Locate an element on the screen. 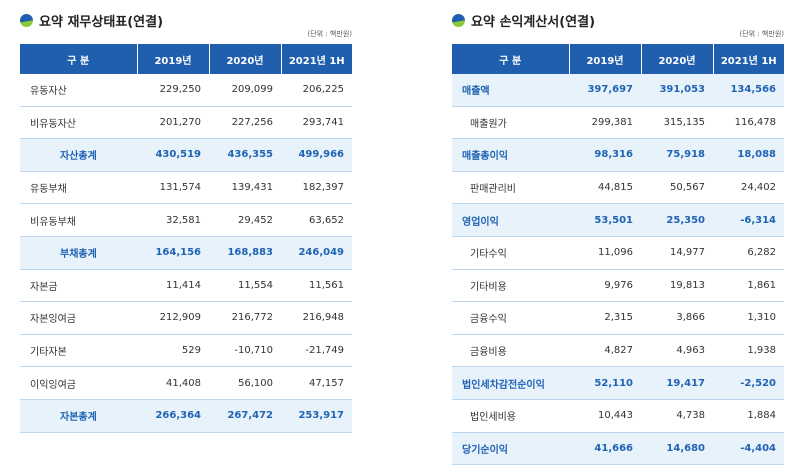 The width and height of the screenshot is (800, 465). table-row: 부채총계 164,156 168,883 246,049 is located at coordinates (186, 253).